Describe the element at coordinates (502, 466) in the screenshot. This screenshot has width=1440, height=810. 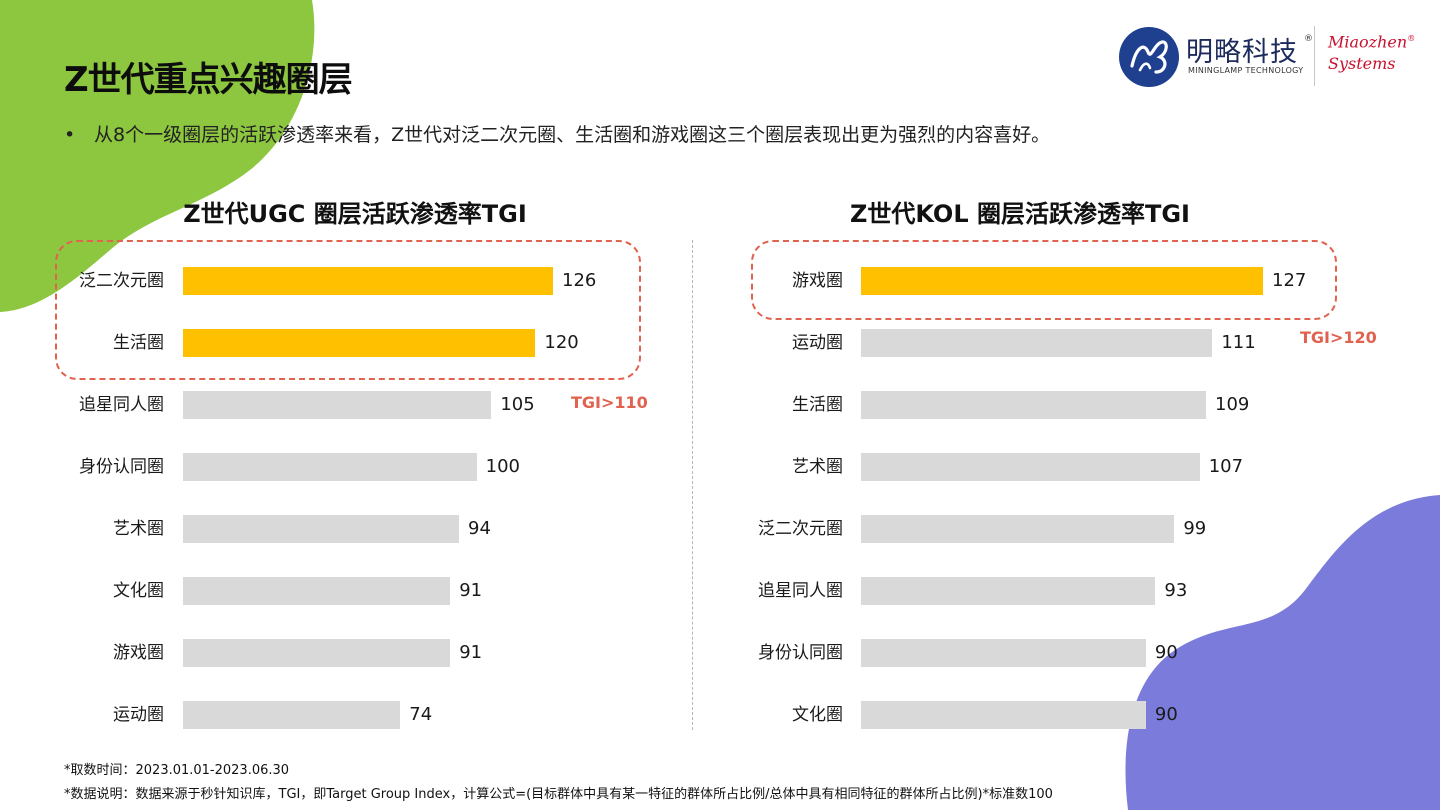
I see `ugc-value-label: 100` at that location.